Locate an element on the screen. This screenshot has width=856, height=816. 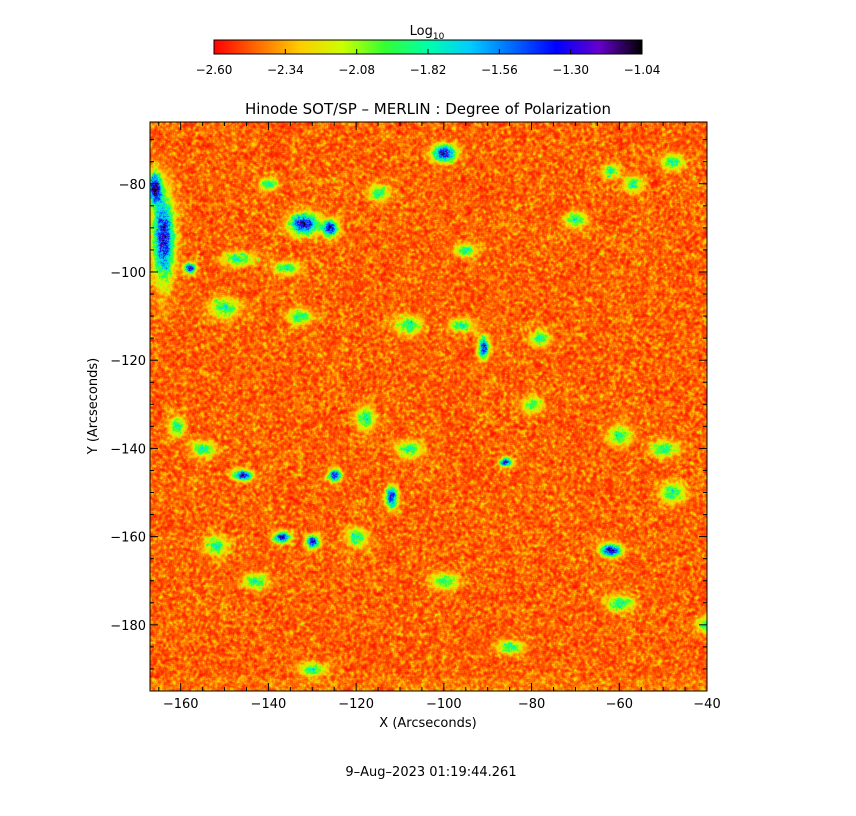
y-tick-label: −180 is located at coordinates (128, 626).